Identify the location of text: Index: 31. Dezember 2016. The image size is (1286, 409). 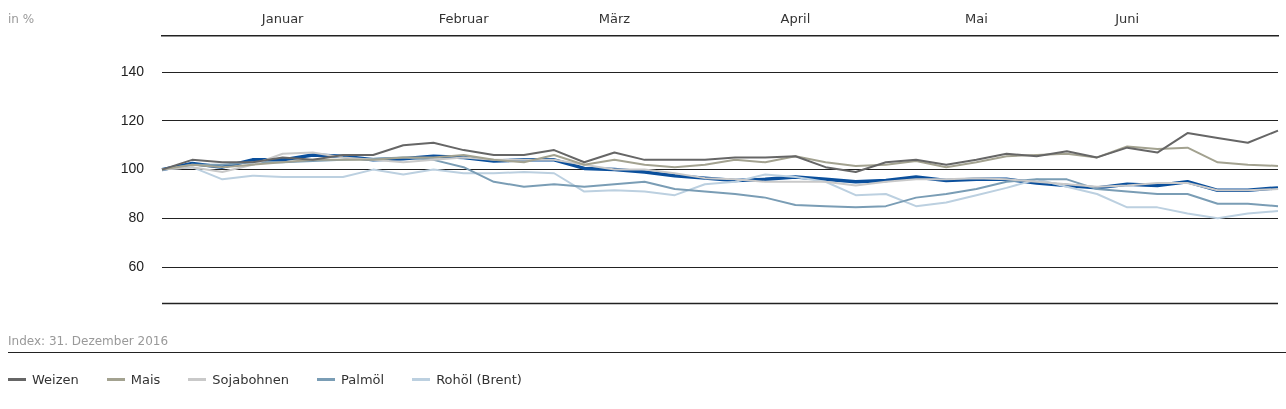
(89, 341).